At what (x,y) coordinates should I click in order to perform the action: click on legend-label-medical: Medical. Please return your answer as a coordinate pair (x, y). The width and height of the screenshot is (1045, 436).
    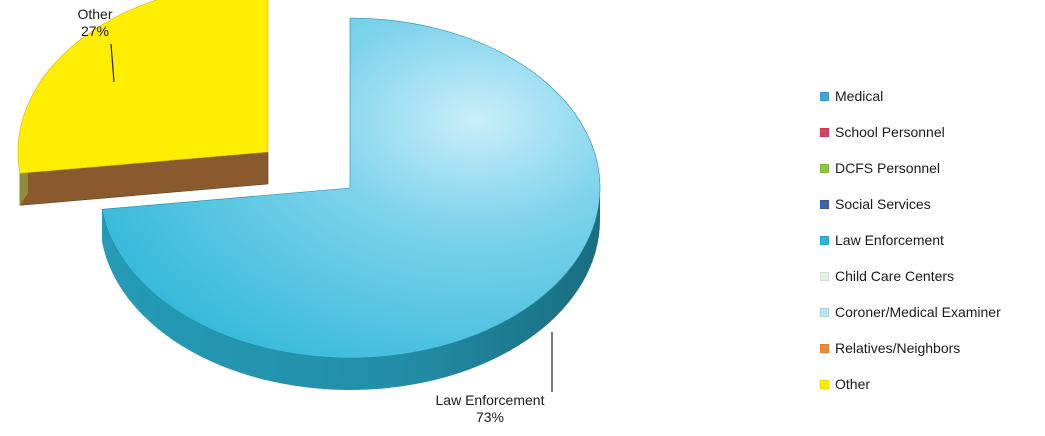
    Looking at the image, I should click on (859, 96).